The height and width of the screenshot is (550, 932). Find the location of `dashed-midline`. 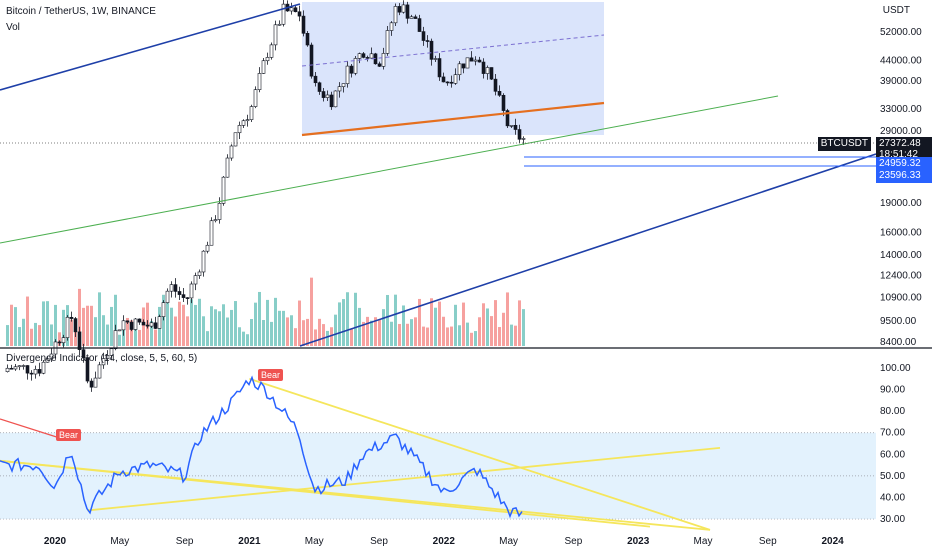

dashed-midline is located at coordinates (453, 50).